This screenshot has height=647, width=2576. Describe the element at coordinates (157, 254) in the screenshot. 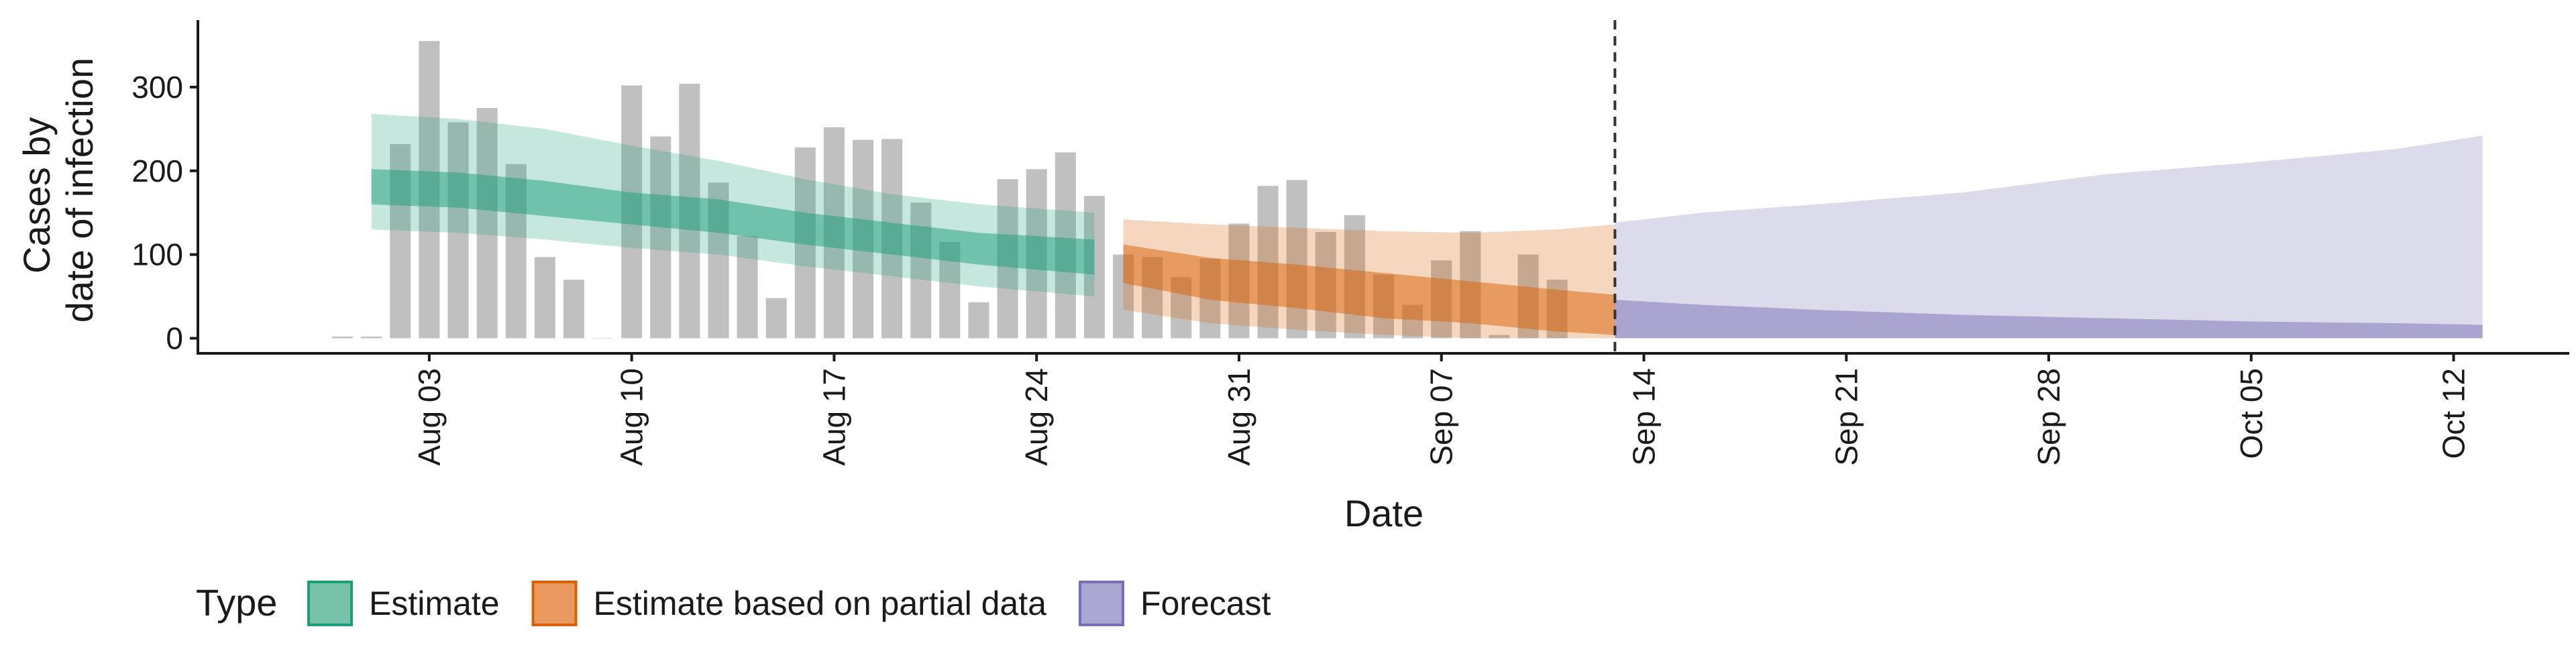

I see `y-tick-label: 100` at that location.